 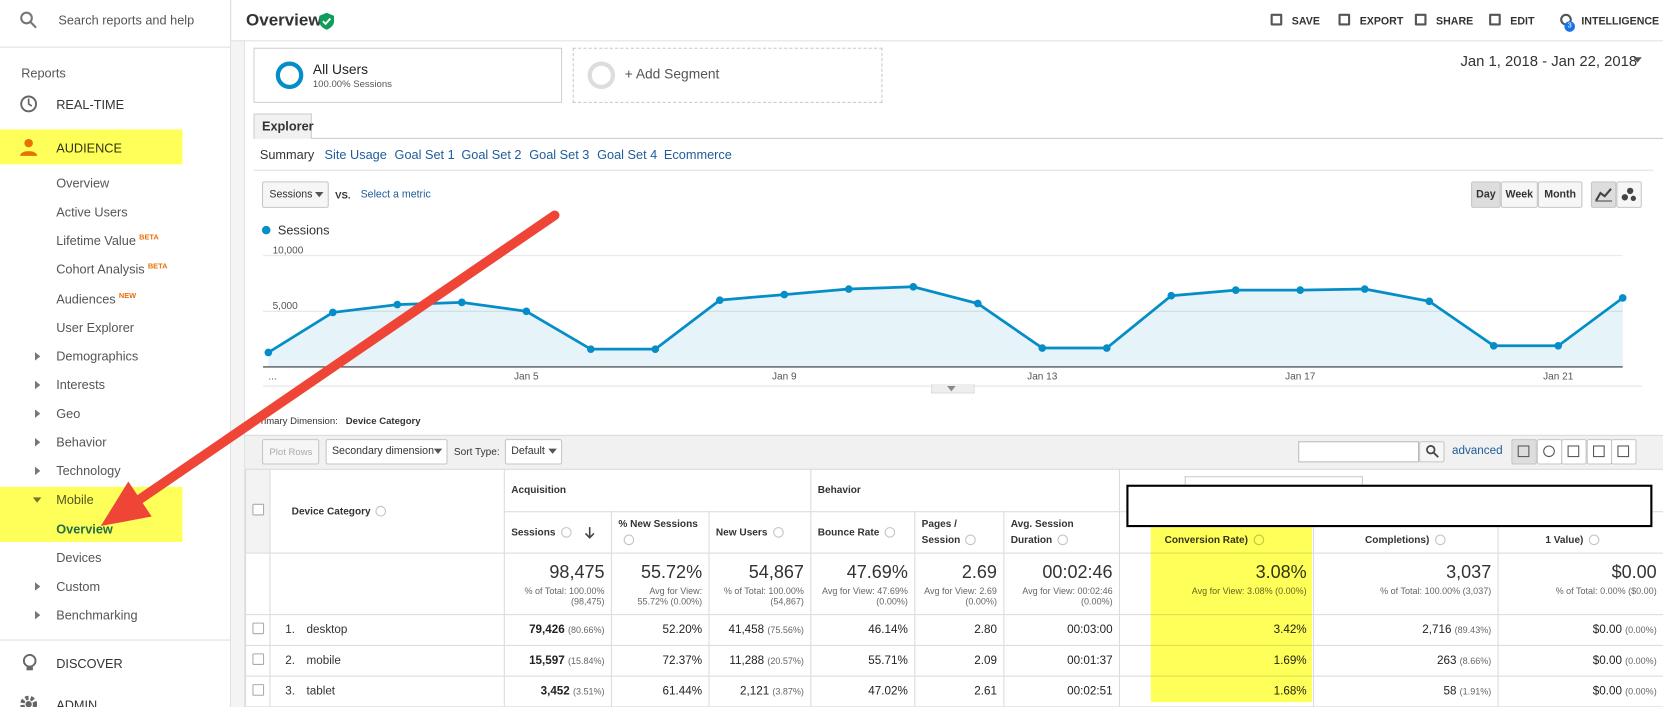 What do you see at coordinates (863, 630) in the screenshot?
I see `value-cell: 46.14%` at bounding box center [863, 630].